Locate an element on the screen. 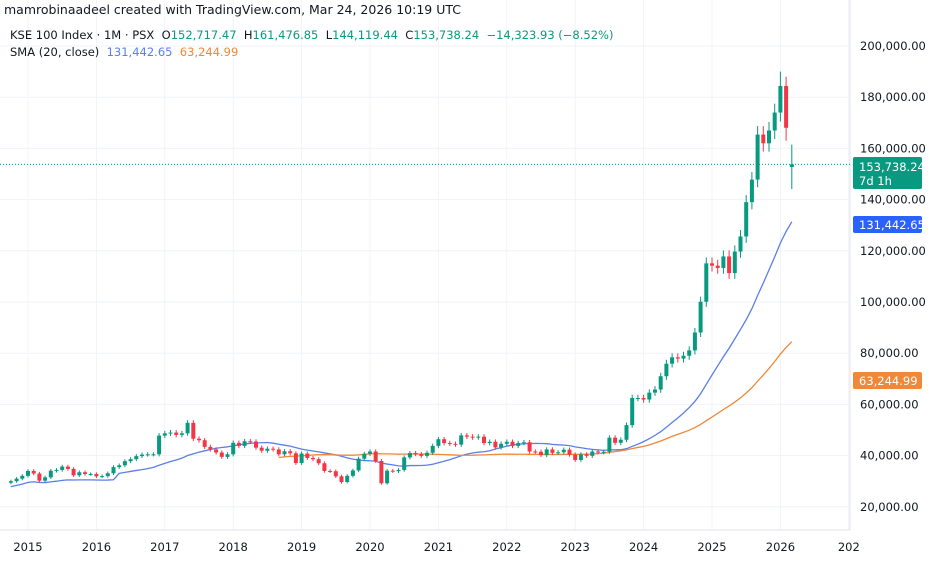 This screenshot has width=932, height=573. time-tick-label: 2016 is located at coordinates (96, 547).